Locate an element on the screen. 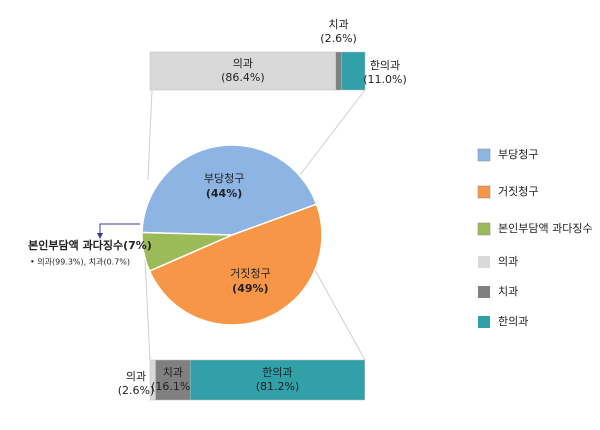 This screenshot has width=600, height=430. slice-label: 부당청구 is located at coordinates (224, 178).